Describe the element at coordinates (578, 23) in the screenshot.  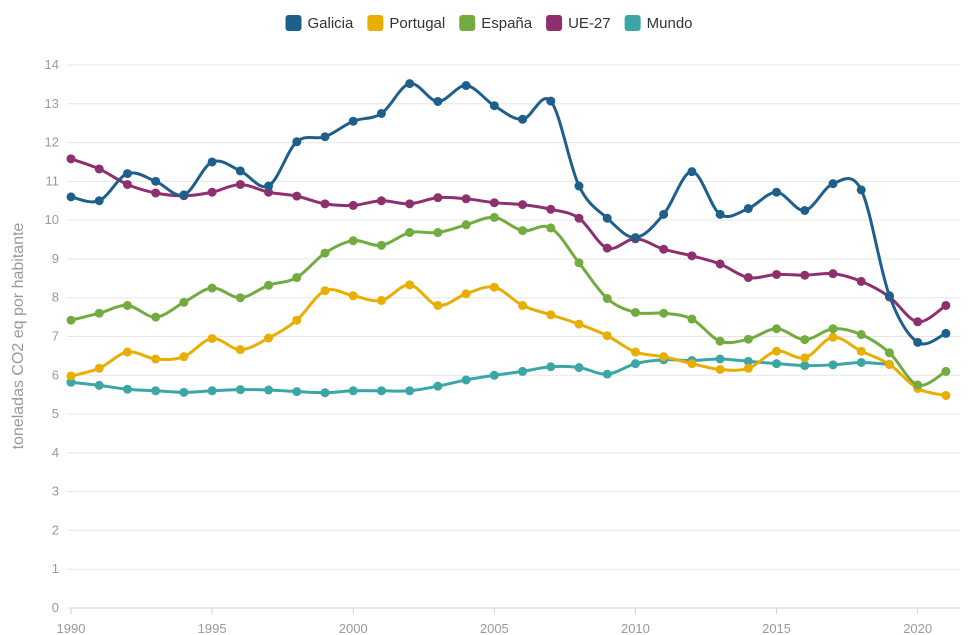
I see `legend-item-ue-27: UE-27` at that location.